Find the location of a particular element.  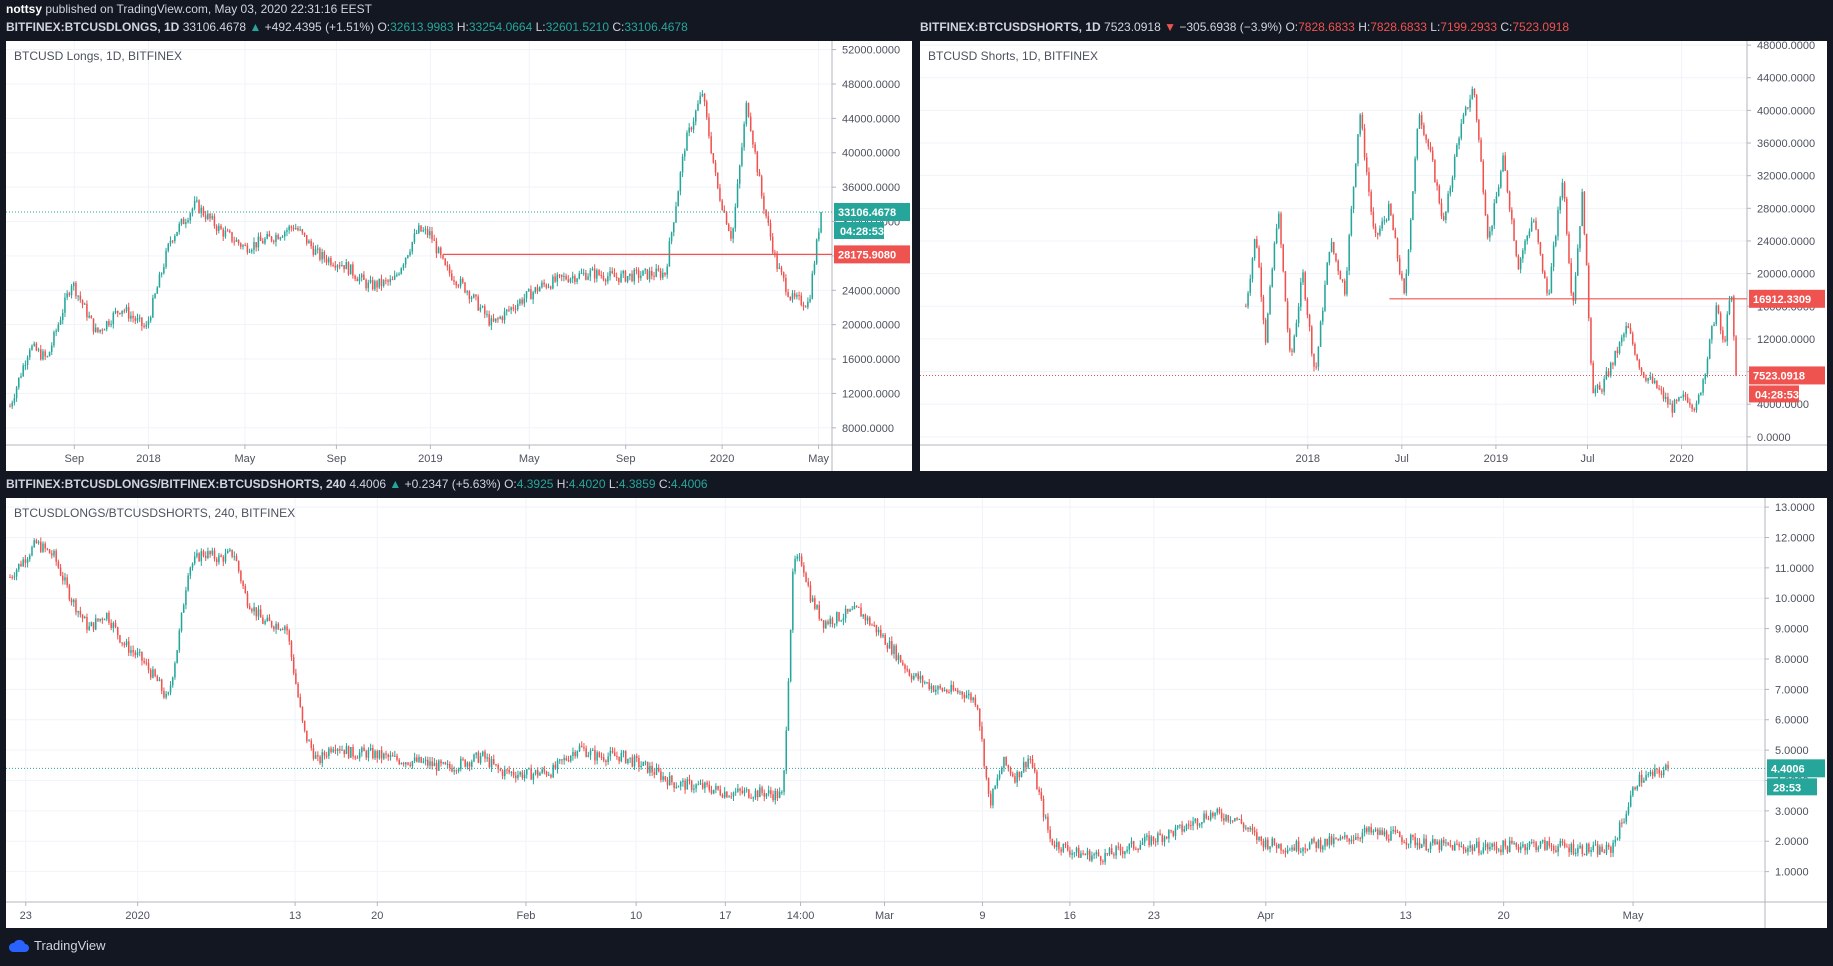

author-name: nottsy is located at coordinates (24, 9).